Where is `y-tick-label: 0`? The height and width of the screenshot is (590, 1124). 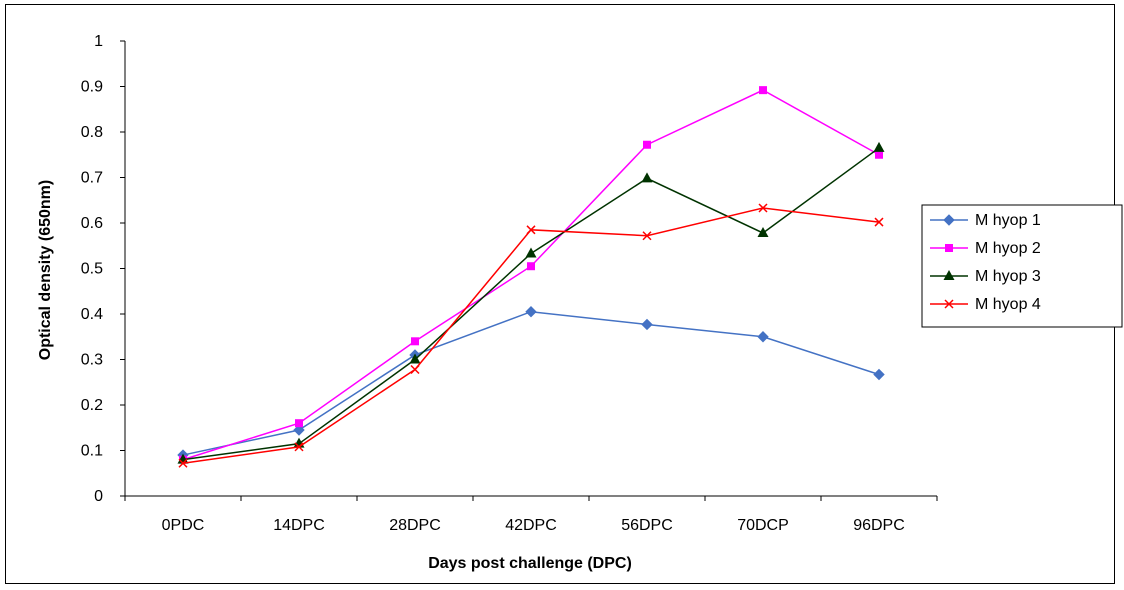
y-tick-label: 0 is located at coordinates (98, 496).